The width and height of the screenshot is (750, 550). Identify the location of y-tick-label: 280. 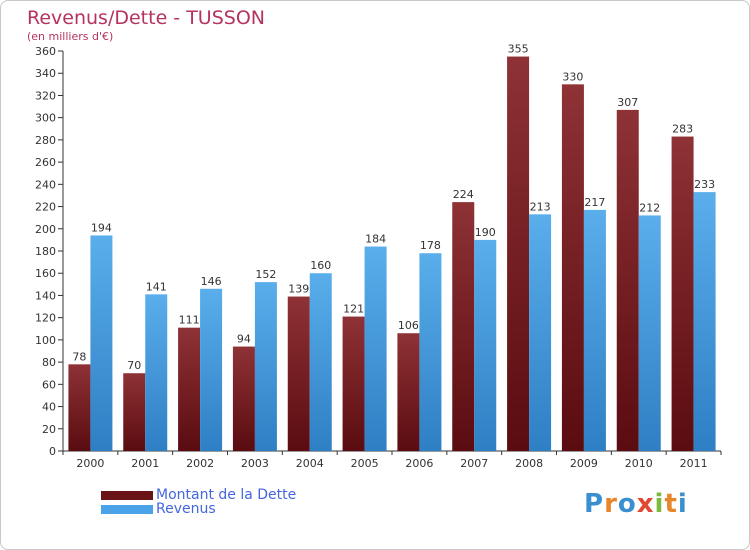
(45, 140).